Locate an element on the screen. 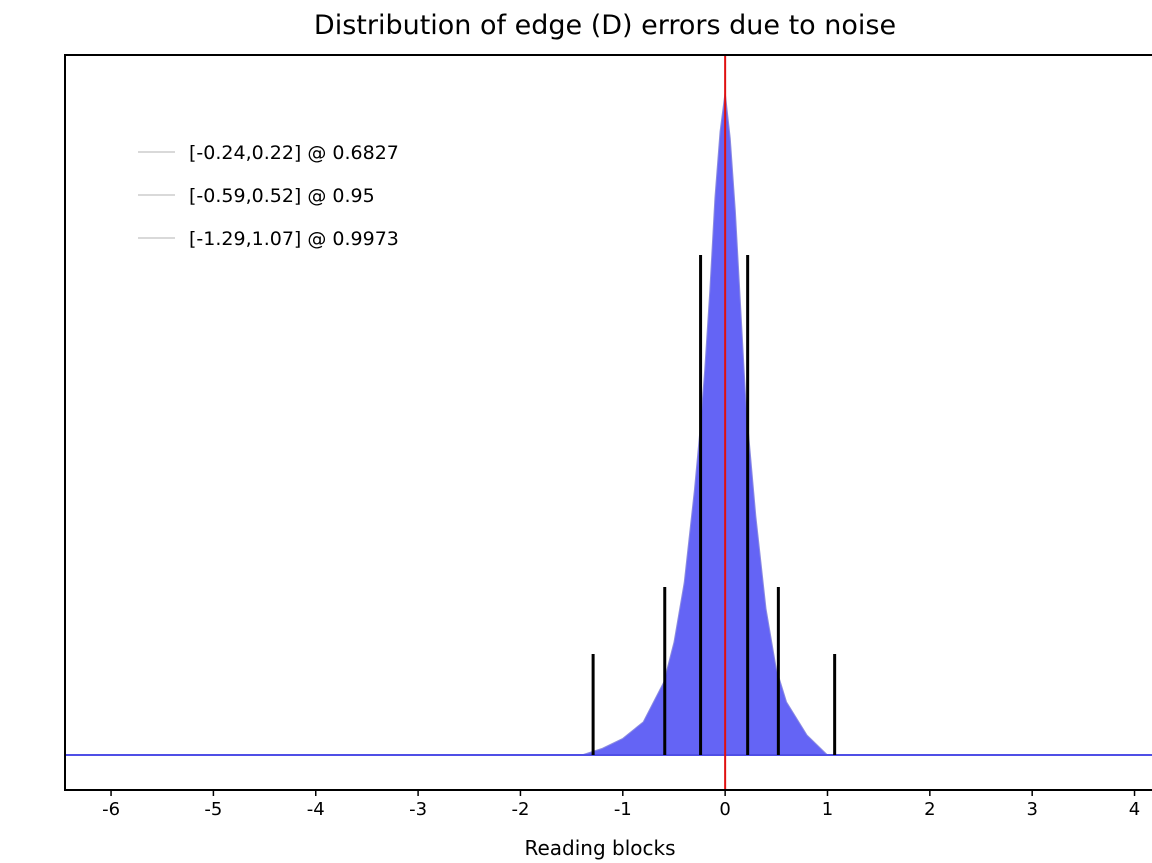 Image resolution: width=1152 pixels, height=863 pixels. x-tick-label: 0 is located at coordinates (724, 809).